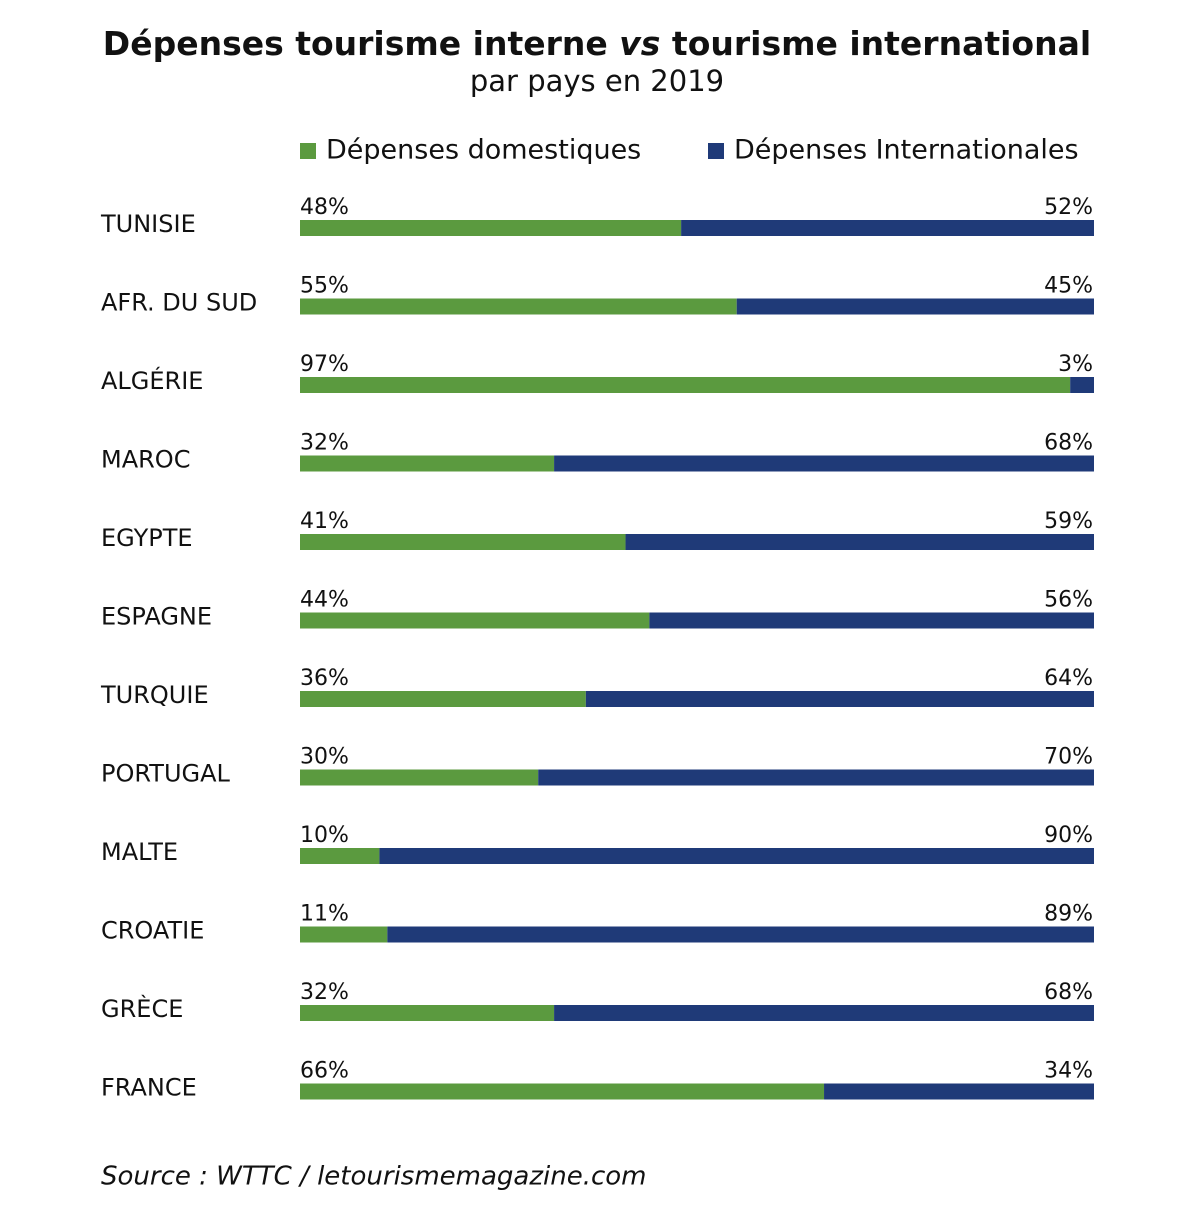  I want to click on value-label: 45%, so click(1068, 286).